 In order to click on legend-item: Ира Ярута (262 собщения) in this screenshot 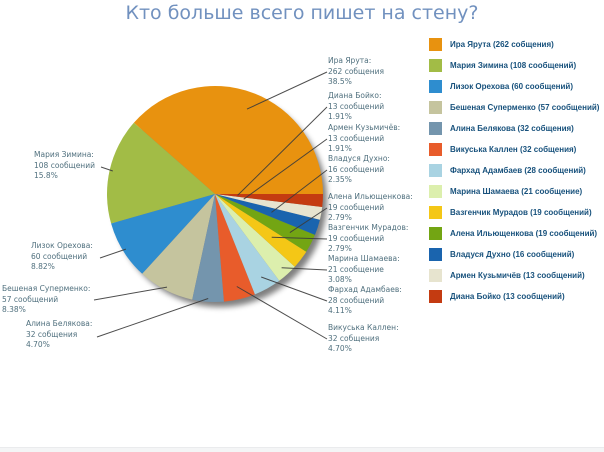, I will do `click(516, 44)`.